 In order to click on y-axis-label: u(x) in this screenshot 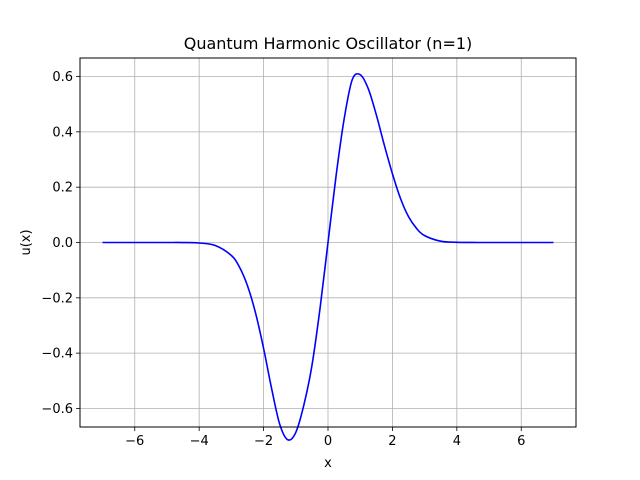, I will do `click(26, 242)`.